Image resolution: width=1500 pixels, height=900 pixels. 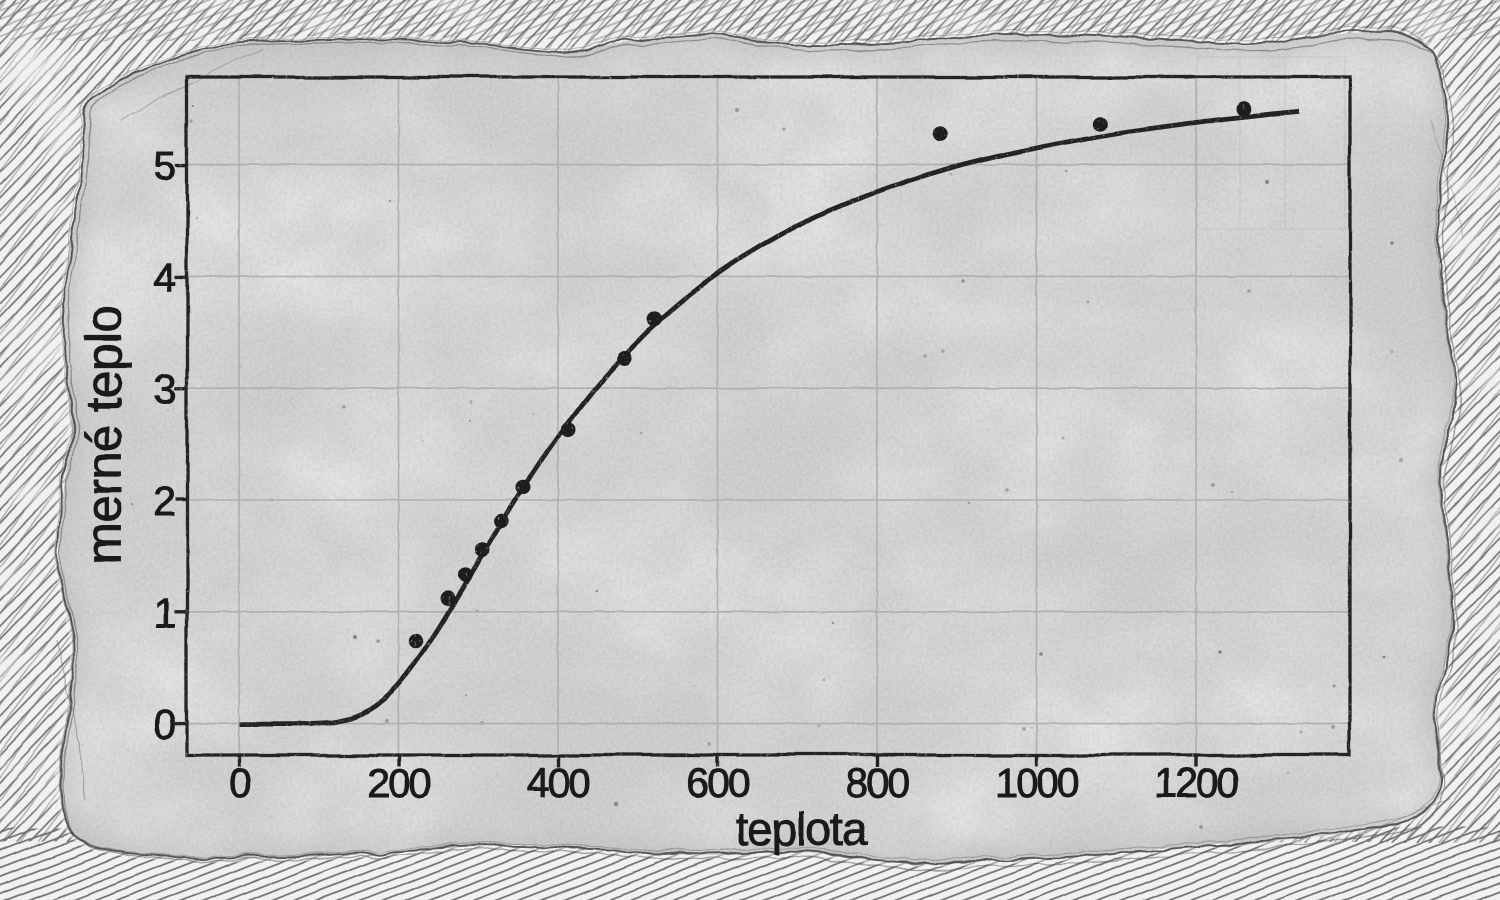 What do you see at coordinates (163, 389) in the screenshot?
I see `svg-text: 3` at bounding box center [163, 389].